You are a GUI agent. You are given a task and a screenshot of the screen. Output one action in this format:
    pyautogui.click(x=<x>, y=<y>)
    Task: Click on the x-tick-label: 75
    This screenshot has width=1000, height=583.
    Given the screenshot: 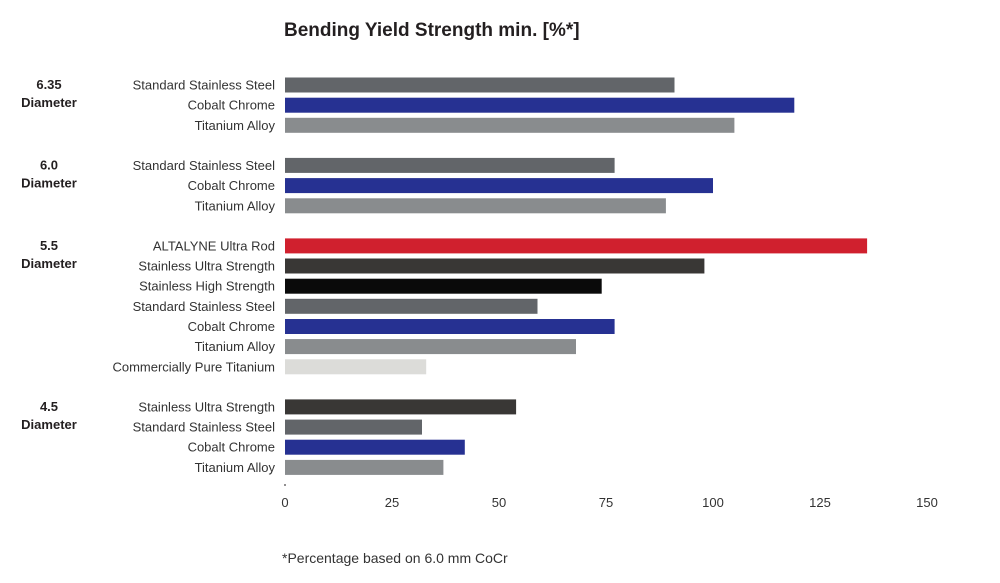 What is the action you would take?
    pyautogui.click(x=606, y=502)
    